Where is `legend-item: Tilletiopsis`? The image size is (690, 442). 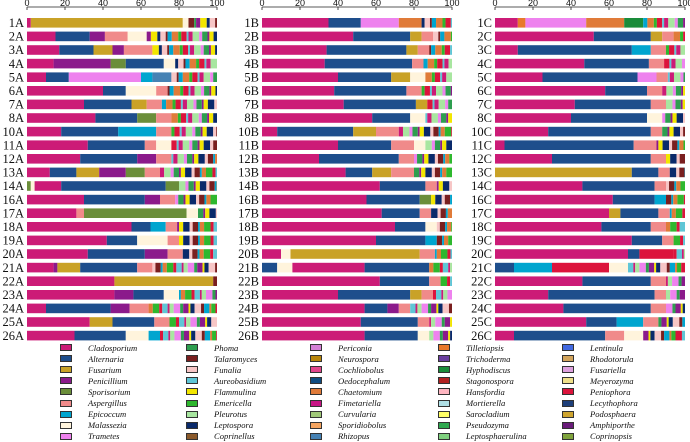
legend-item: Tilletiopsis is located at coordinates (471, 347).